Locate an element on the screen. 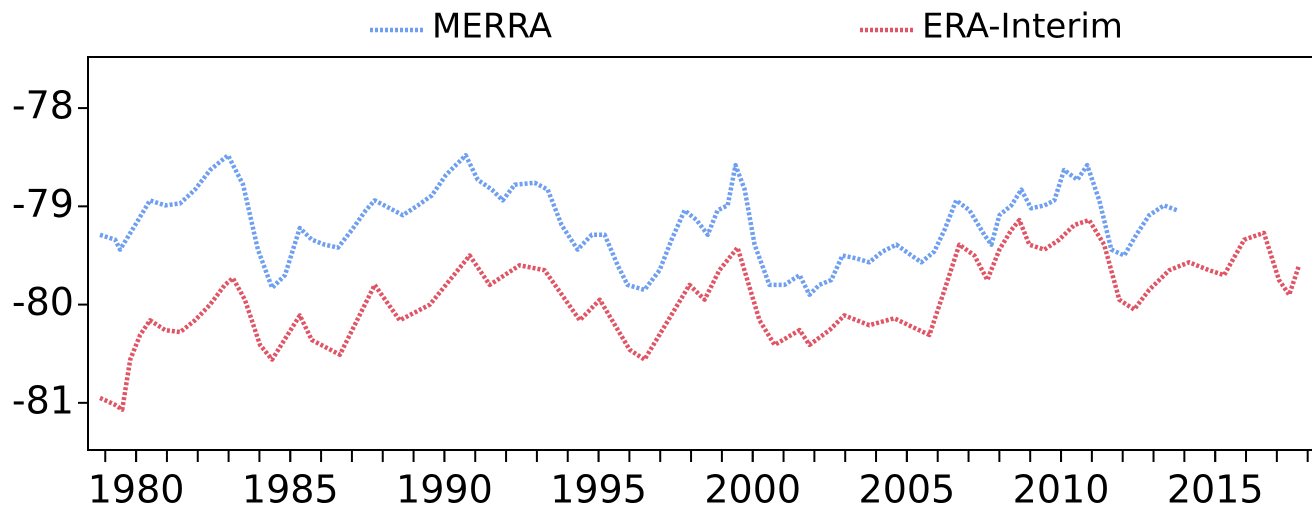  legend-label: ERA-Interim is located at coordinates (1022, 27).